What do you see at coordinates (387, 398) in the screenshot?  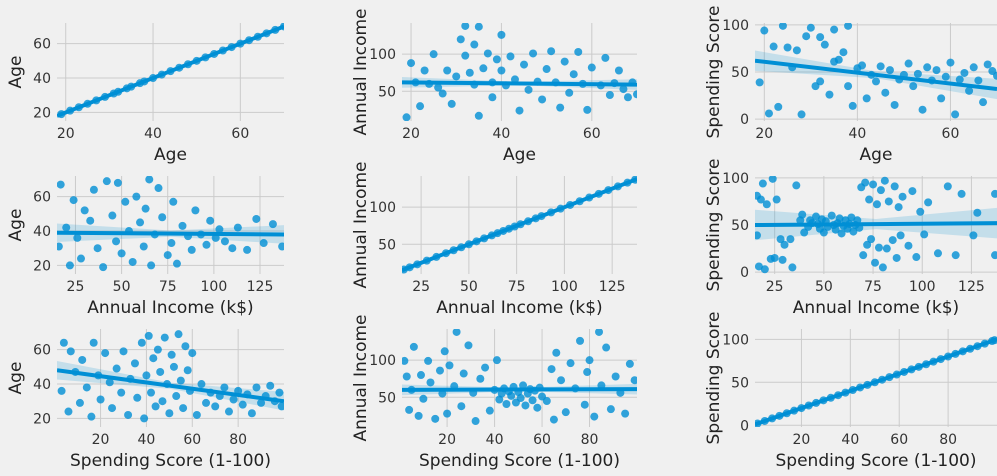 I see `y-tick-label: 50` at bounding box center [387, 398].